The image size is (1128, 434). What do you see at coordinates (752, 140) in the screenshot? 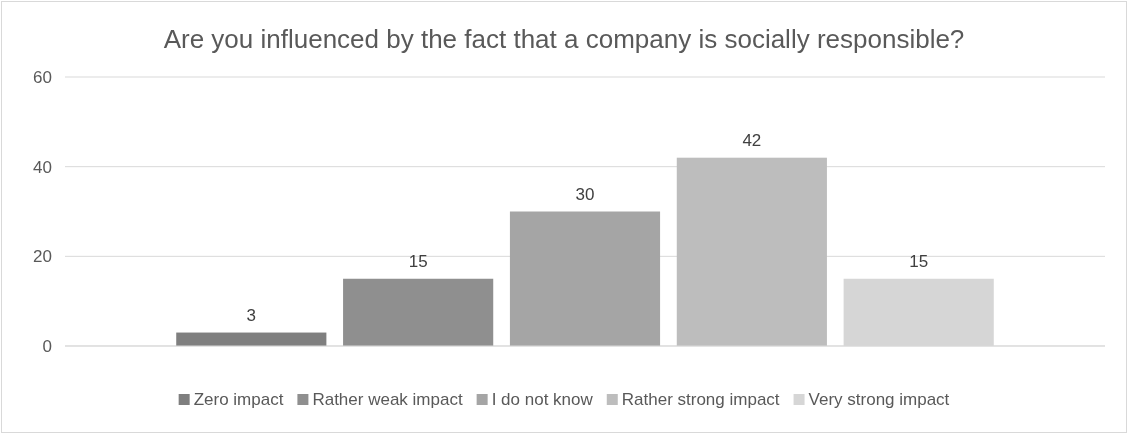
I see `data-label: 42` at bounding box center [752, 140].